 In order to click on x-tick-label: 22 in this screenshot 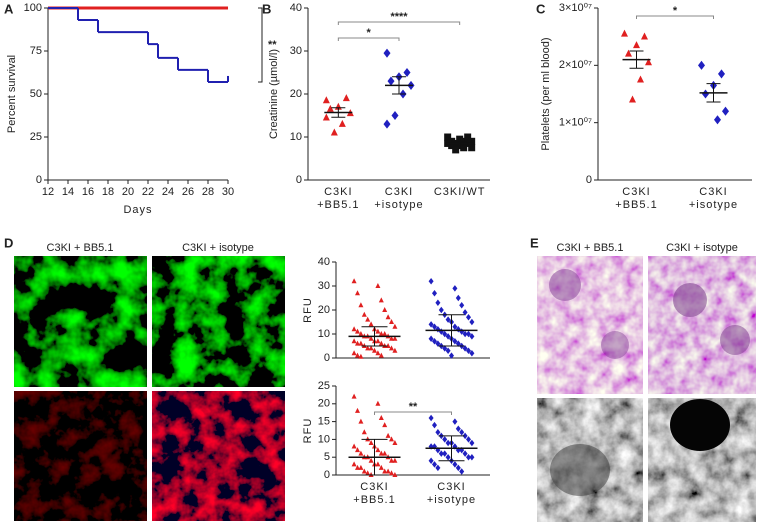, I will do `click(148, 192)`.